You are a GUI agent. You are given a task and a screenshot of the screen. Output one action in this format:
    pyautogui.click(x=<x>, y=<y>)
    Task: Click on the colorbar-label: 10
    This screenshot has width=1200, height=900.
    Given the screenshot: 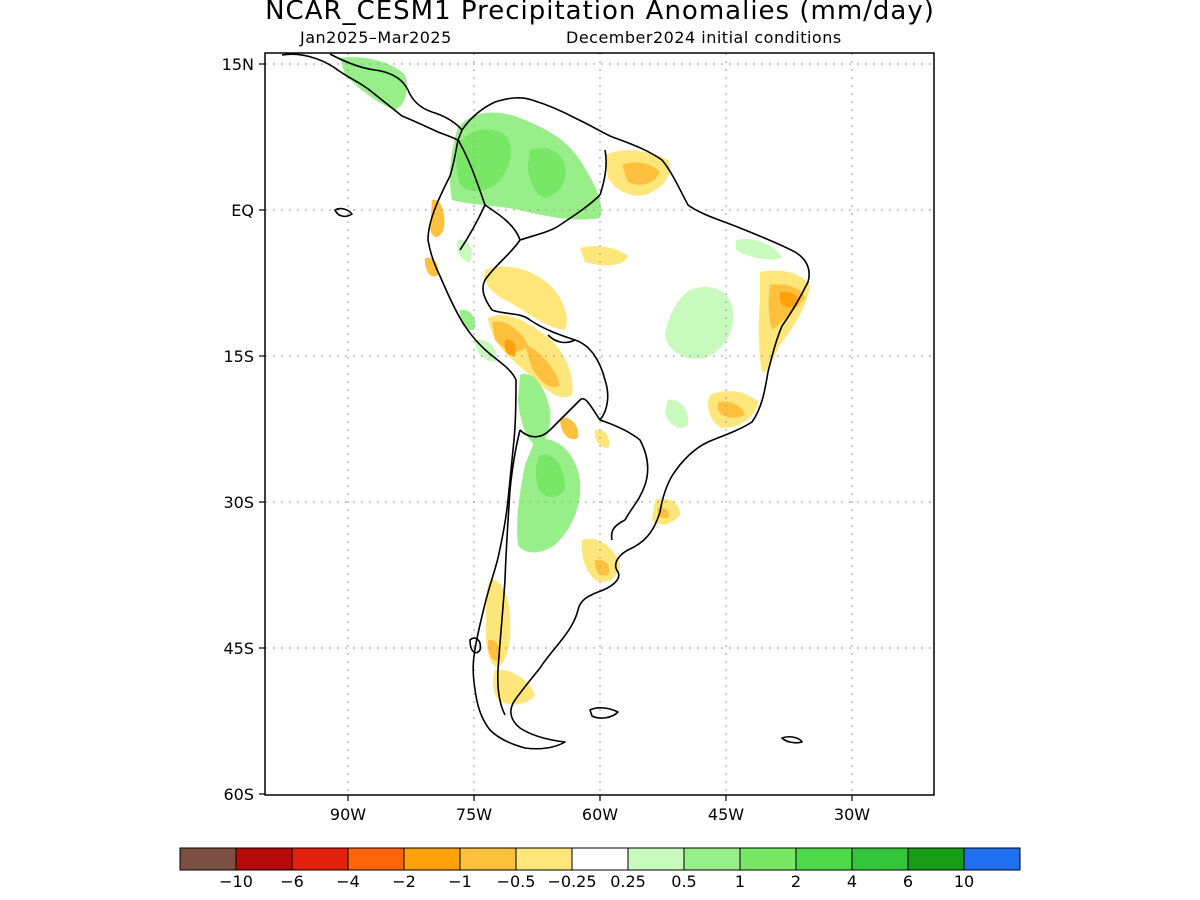 What is the action you would take?
    pyautogui.click(x=964, y=881)
    